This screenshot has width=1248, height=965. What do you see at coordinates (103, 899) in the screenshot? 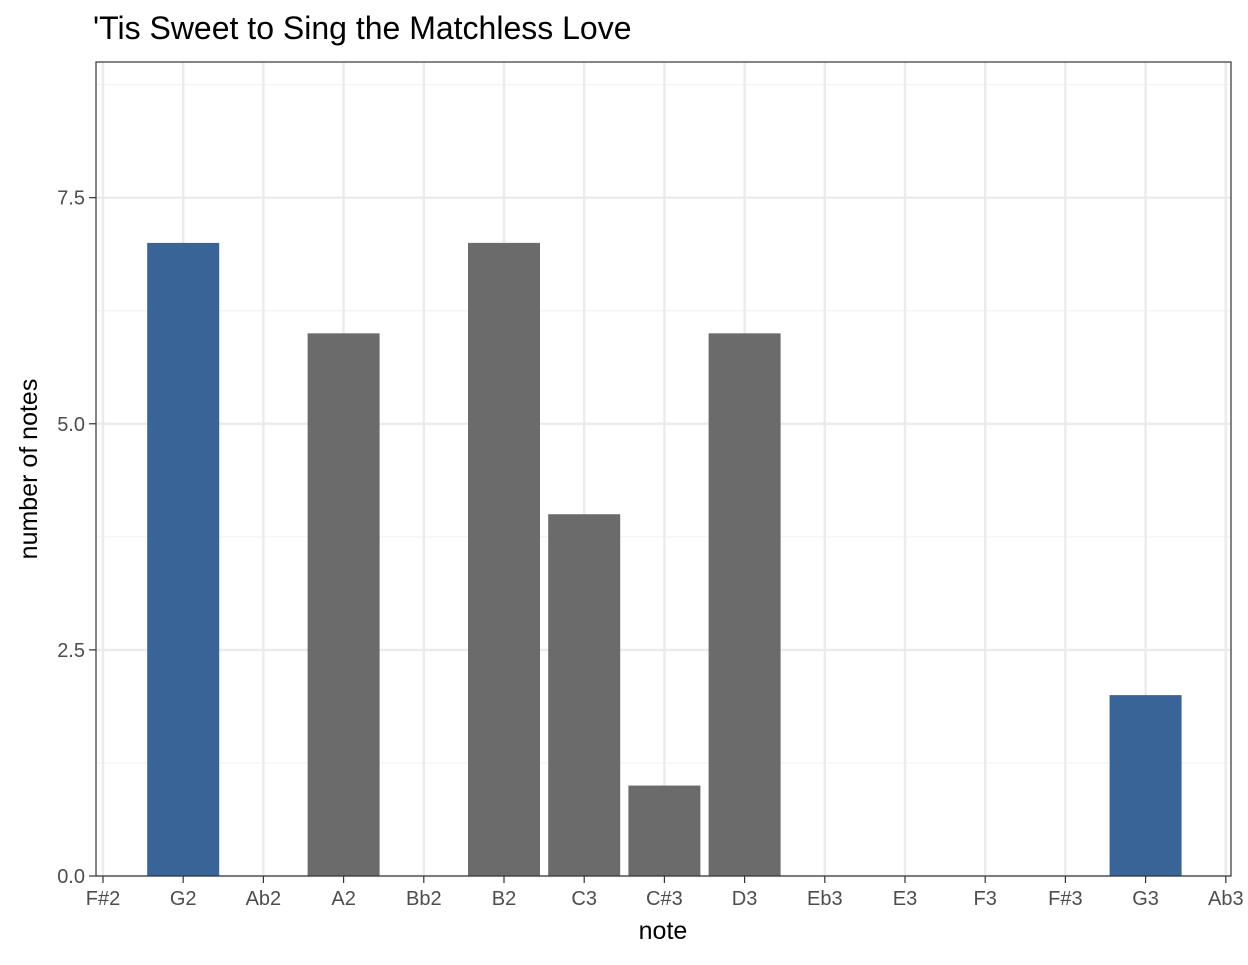
I see `x-tick-label: F#2` at bounding box center [103, 899].